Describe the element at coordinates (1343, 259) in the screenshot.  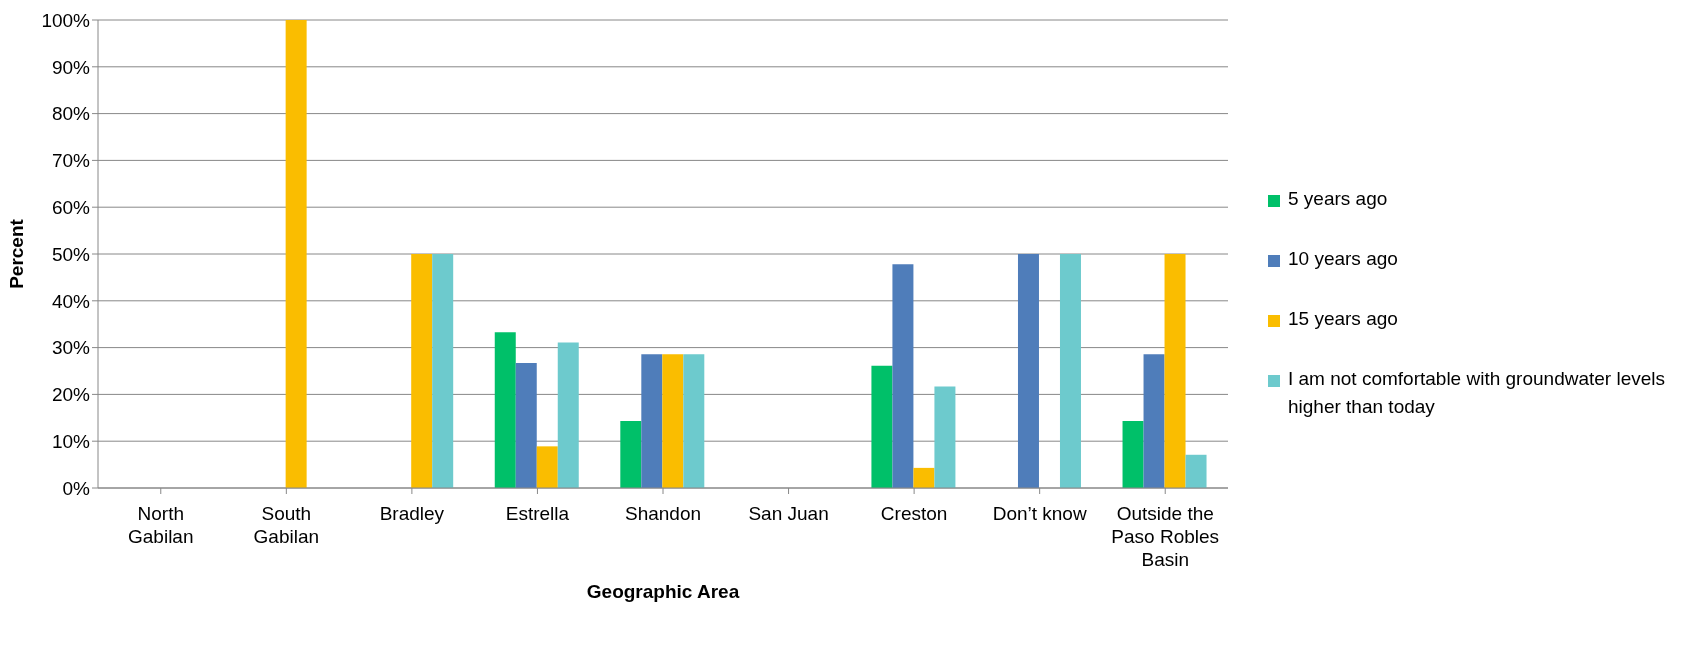
I see `legend-label: 10 years ago` at that location.